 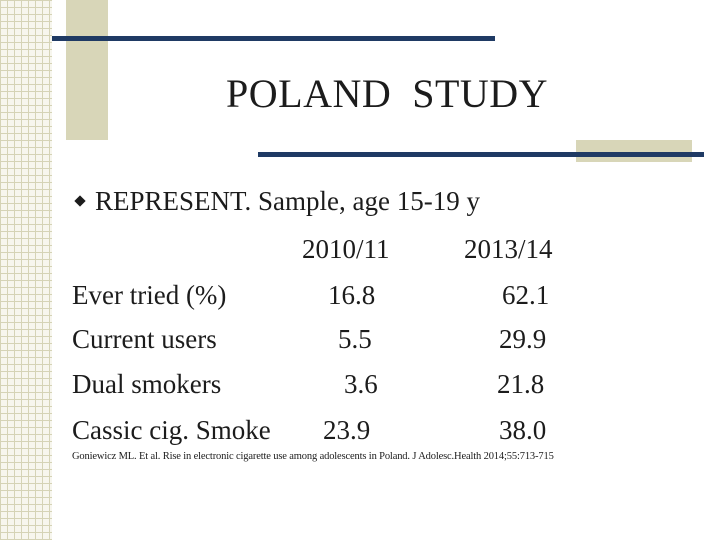 What do you see at coordinates (523, 430) in the screenshot?
I see `cell-classic-cig-2013: 38.0` at bounding box center [523, 430].